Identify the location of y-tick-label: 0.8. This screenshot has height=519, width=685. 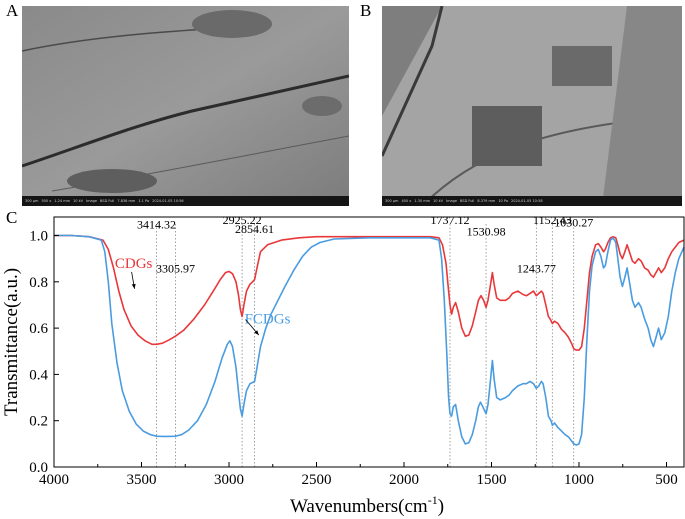
(38, 283).